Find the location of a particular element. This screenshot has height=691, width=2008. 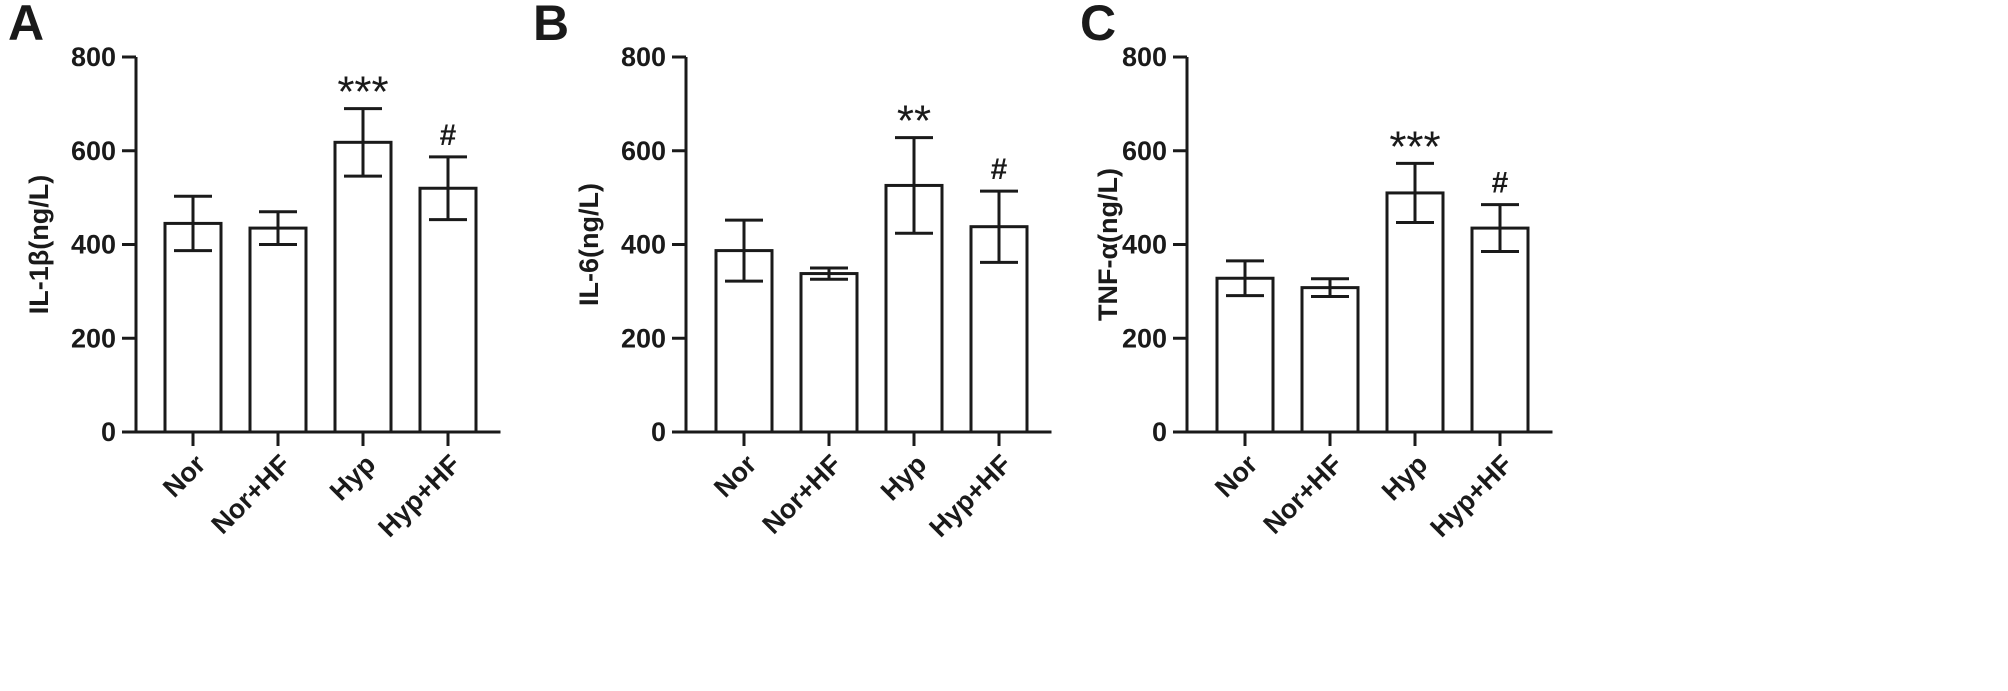

y-axis-label: TNF-α(ng/L) is located at coordinates (1108, 244).